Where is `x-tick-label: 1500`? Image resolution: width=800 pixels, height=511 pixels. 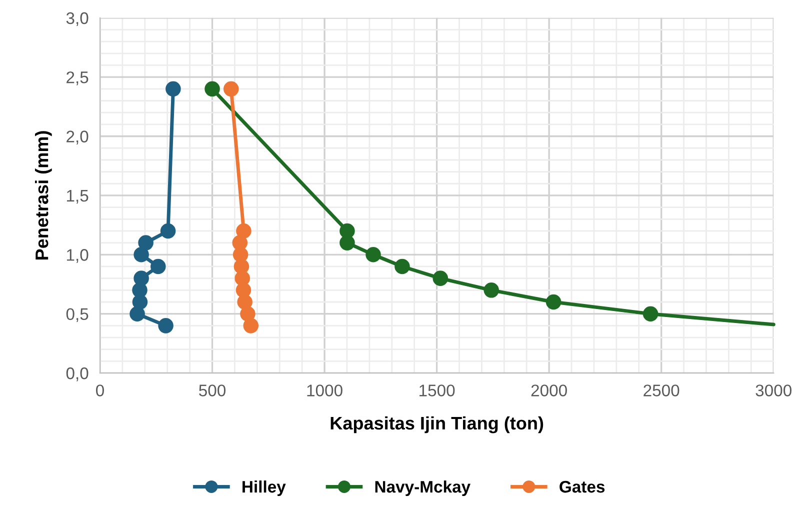 x-tick-label: 1500 is located at coordinates (437, 390).